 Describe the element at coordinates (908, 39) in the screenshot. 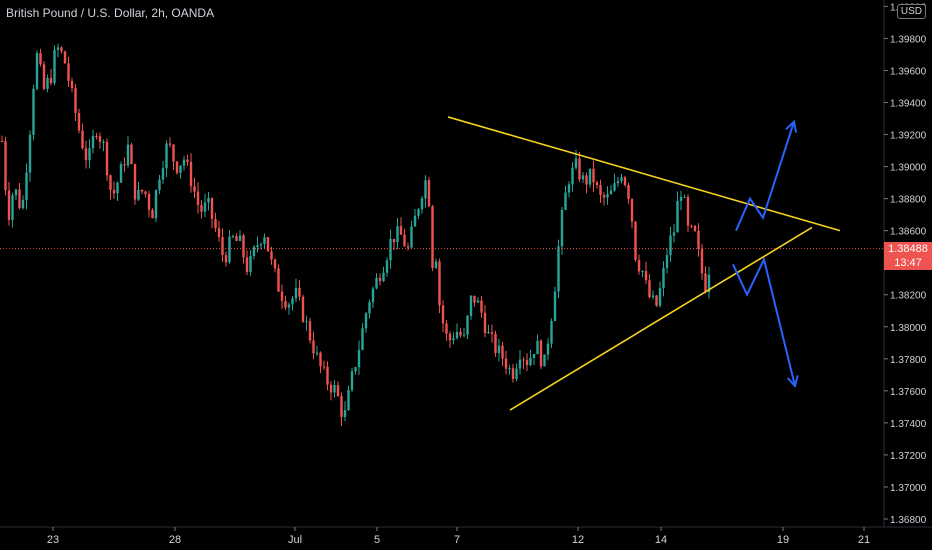

I see `price-tick-label: 1.39800` at that location.